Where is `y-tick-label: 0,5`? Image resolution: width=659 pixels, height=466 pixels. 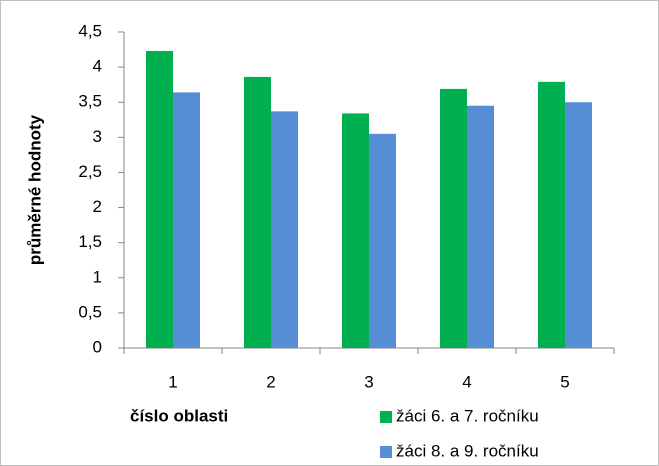 y-tick-label: 0,5 is located at coordinates (90, 311).